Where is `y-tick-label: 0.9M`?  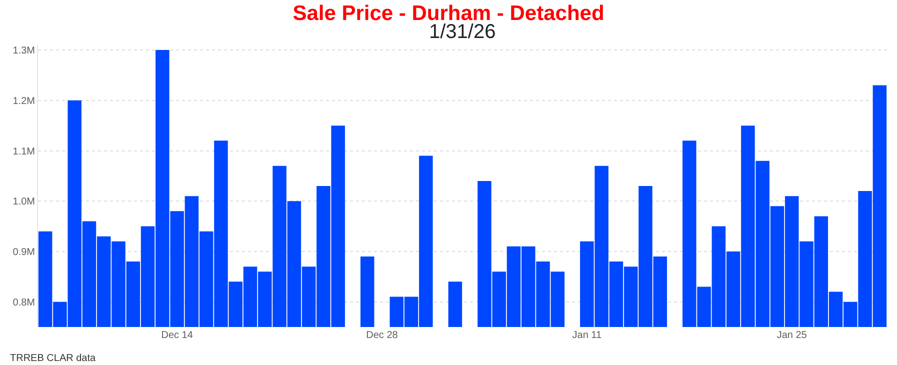 y-tick-label: 0.9M is located at coordinates (23, 252).